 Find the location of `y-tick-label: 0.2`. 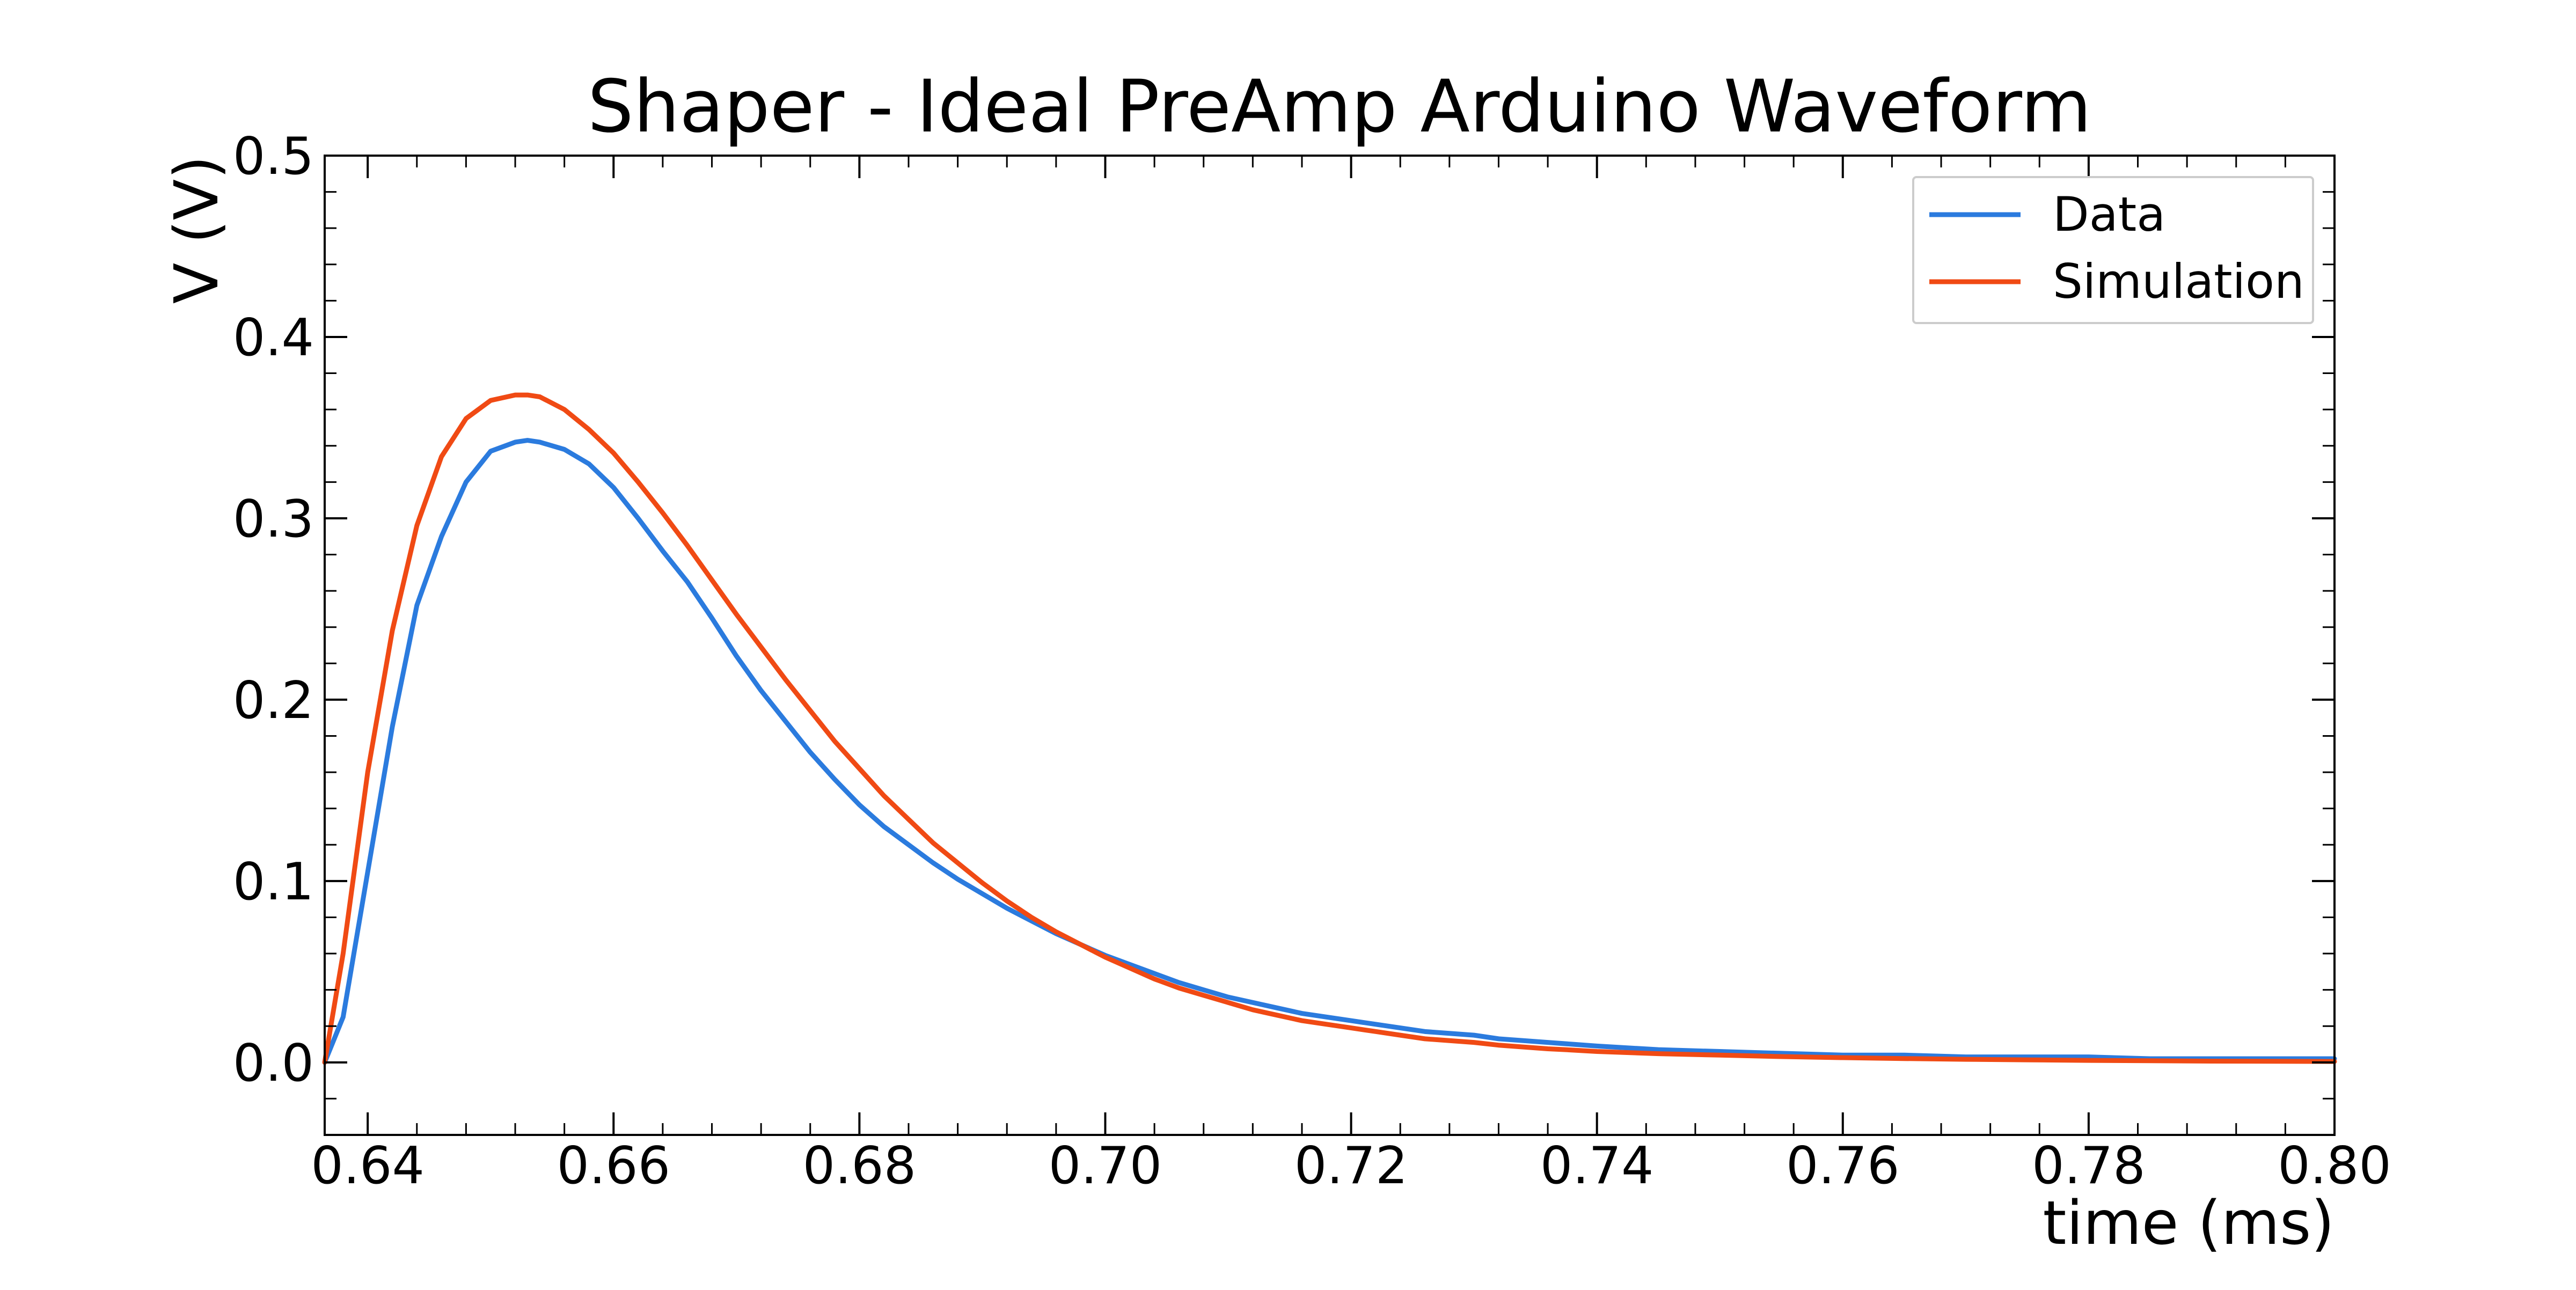

y-tick-label: 0.2 is located at coordinates (273, 700).